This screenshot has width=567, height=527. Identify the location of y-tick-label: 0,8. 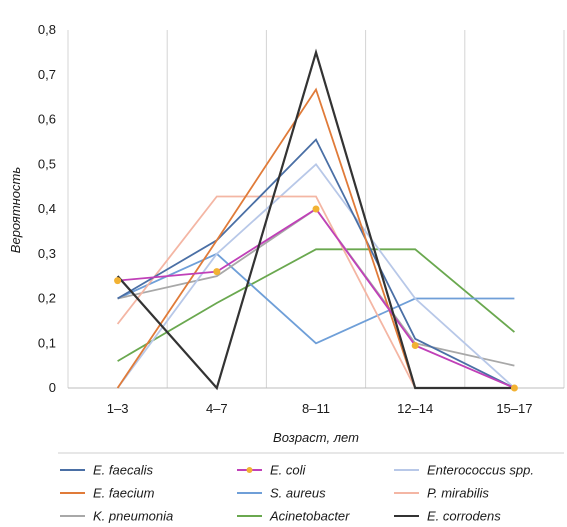
(47, 29).